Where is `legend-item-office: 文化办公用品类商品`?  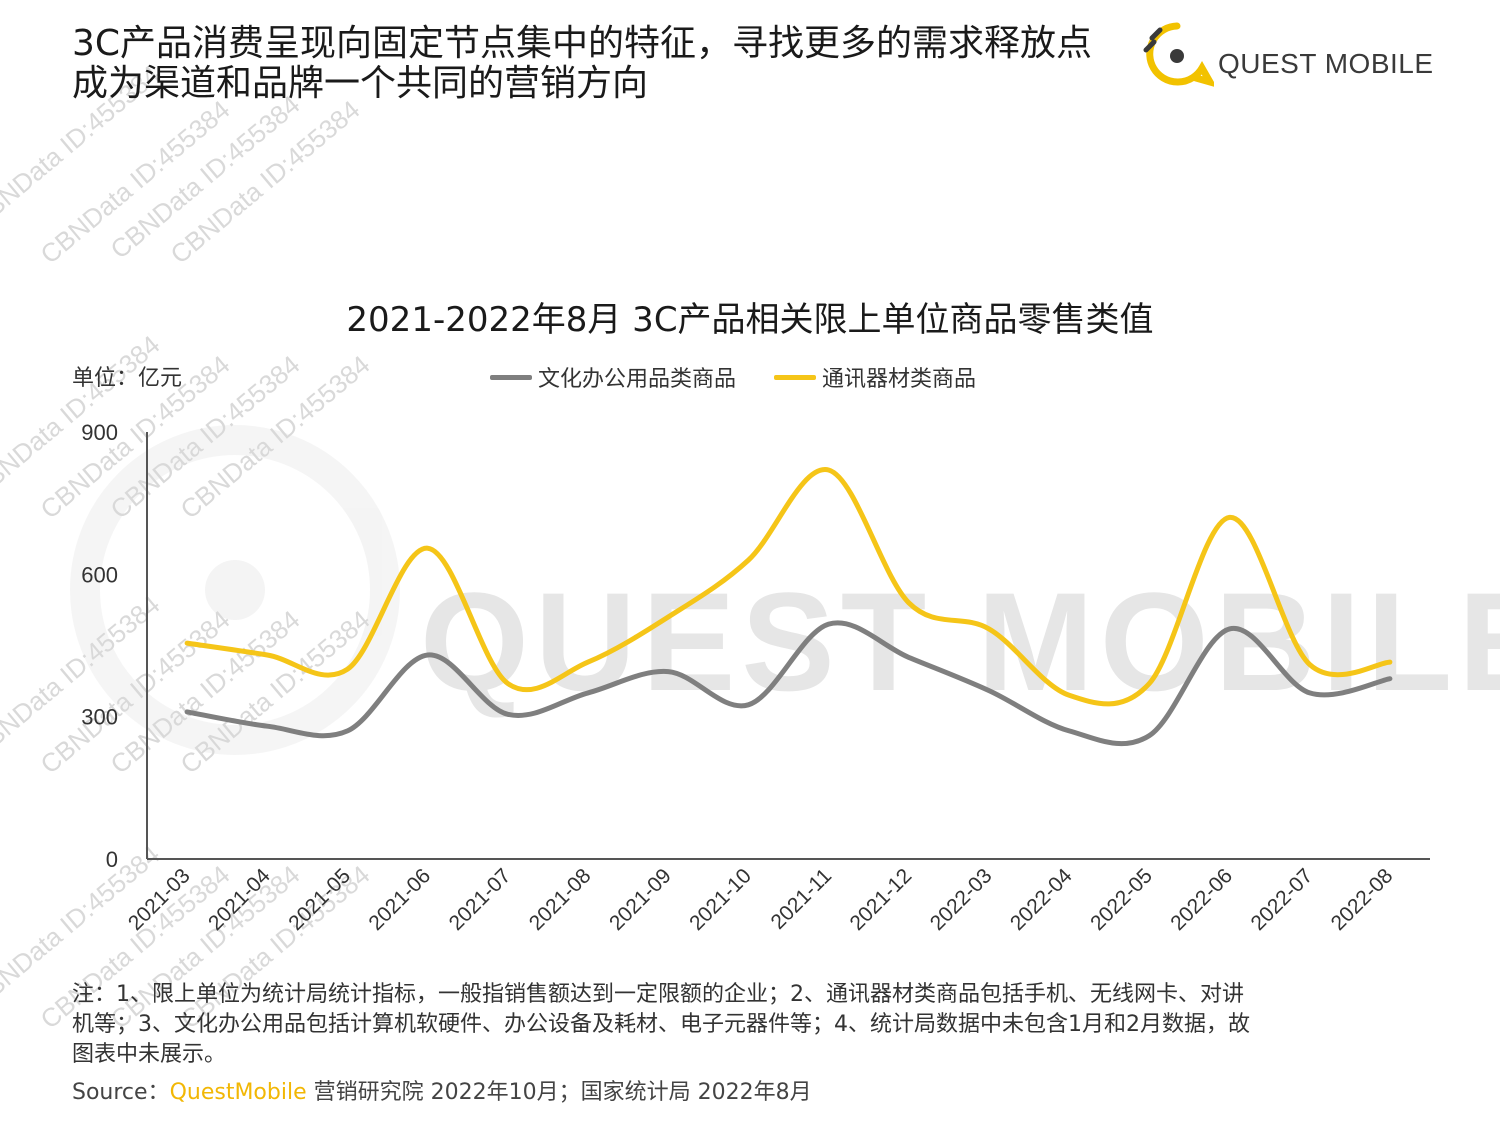
legend-item-office: 文化办公用品类商品 is located at coordinates (613, 377).